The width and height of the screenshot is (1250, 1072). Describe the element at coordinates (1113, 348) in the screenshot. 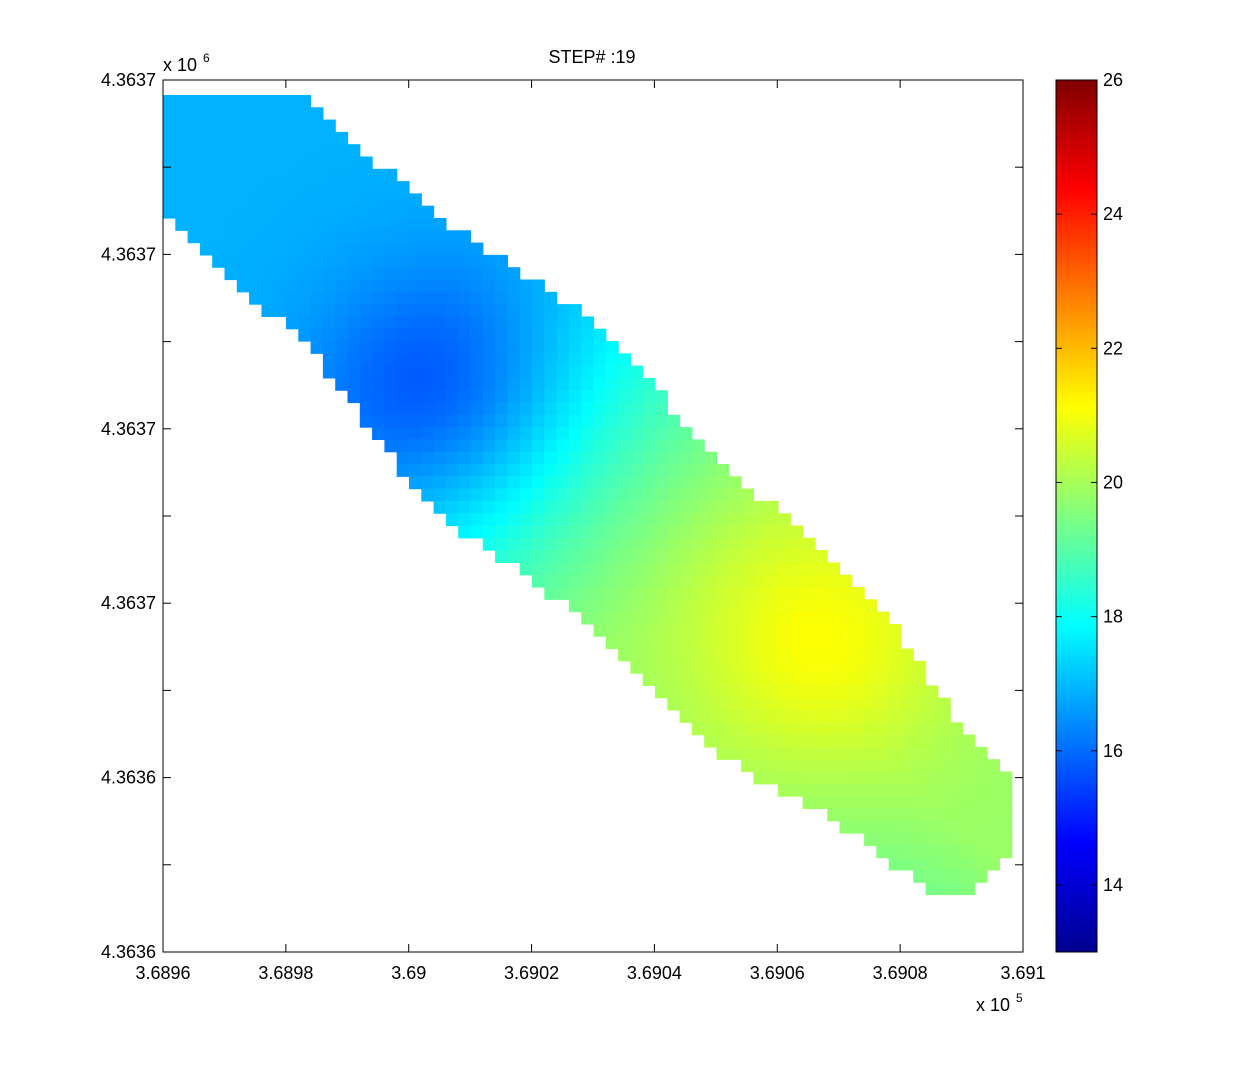

I see `colorbar-tick-label: 22` at that location.